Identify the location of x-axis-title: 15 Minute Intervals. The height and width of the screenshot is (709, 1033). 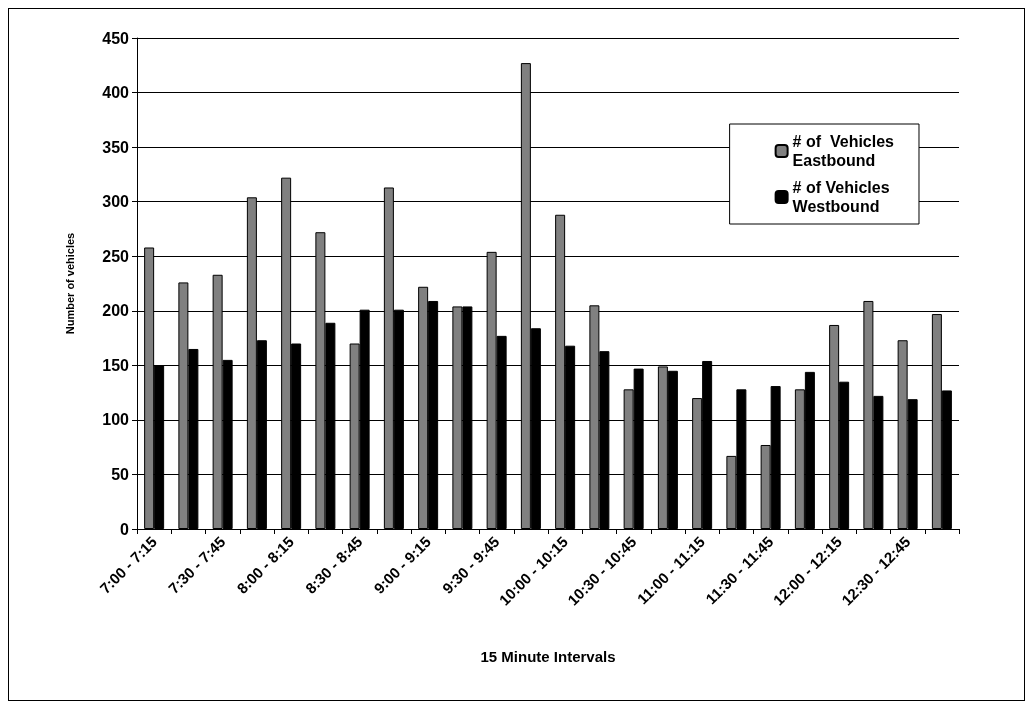
(548, 656).